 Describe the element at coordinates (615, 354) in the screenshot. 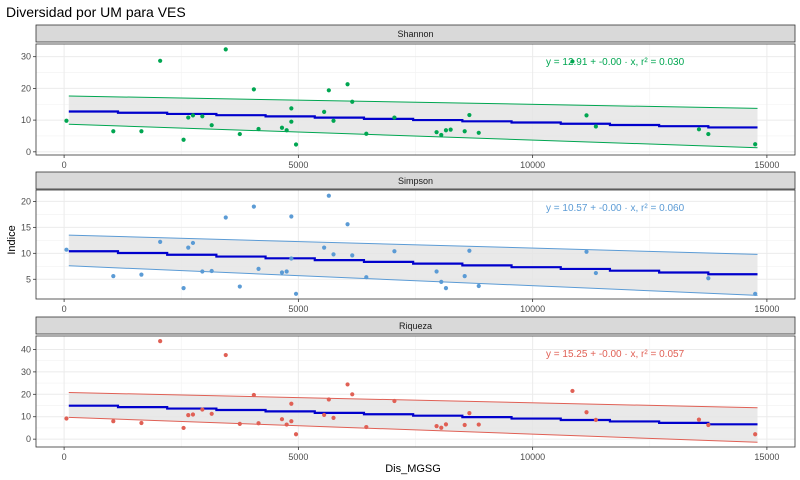

I see `regression-equation: y = 15.25 + -0.00 · x, r² = 0.057` at that location.